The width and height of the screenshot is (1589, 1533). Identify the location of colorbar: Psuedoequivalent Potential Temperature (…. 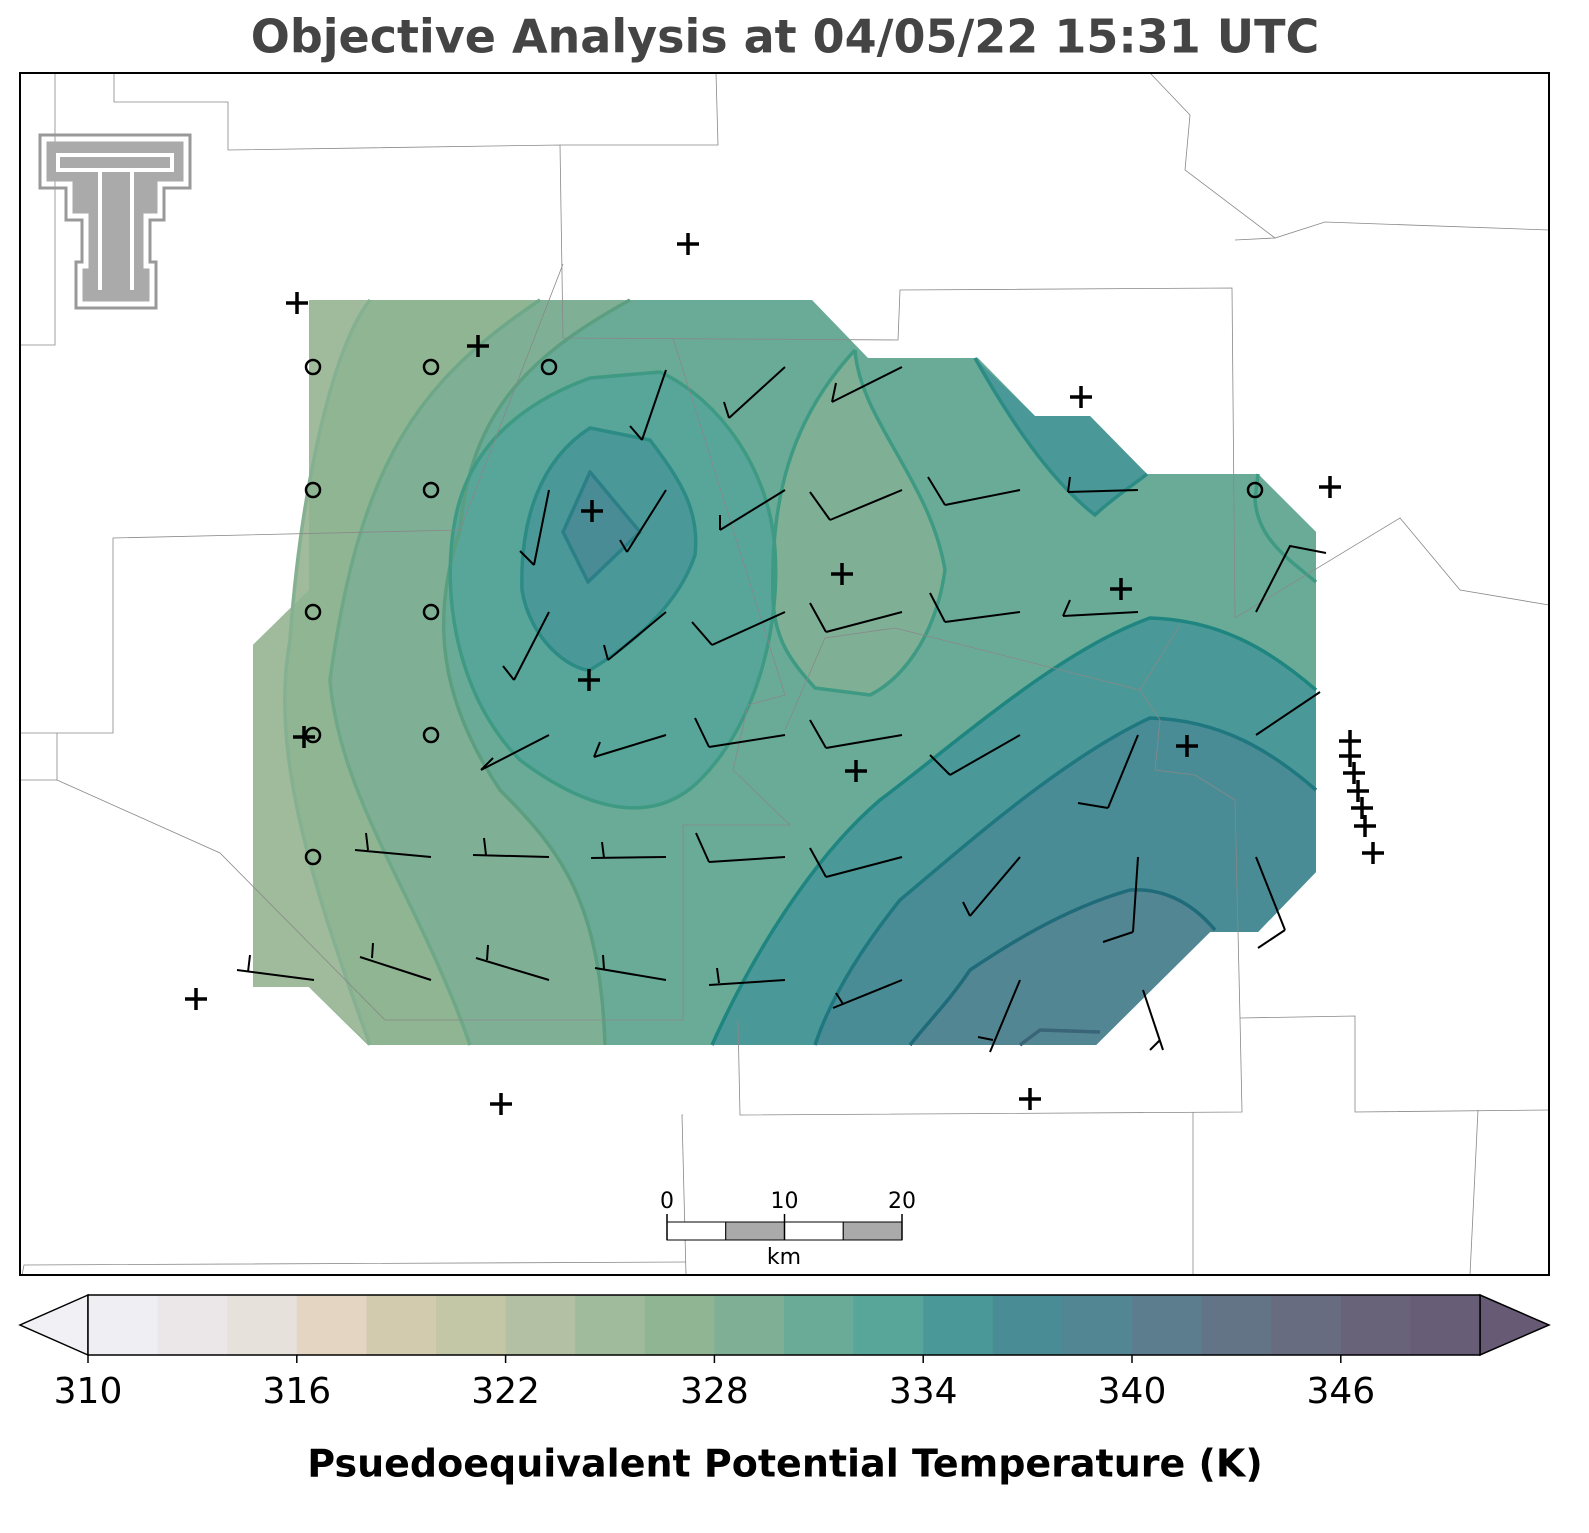
(784, 1389).